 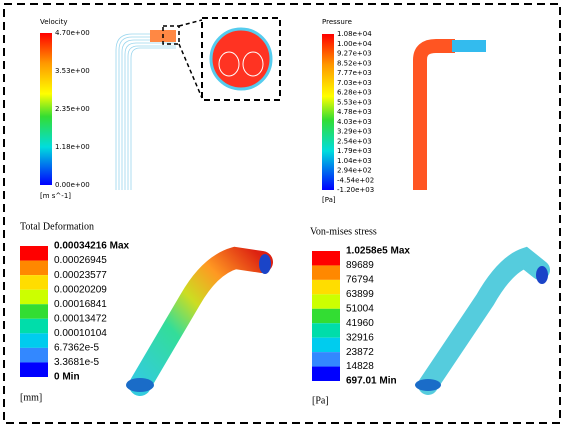 I want to click on legend-label: 1.00e+04, so click(x=354, y=44).